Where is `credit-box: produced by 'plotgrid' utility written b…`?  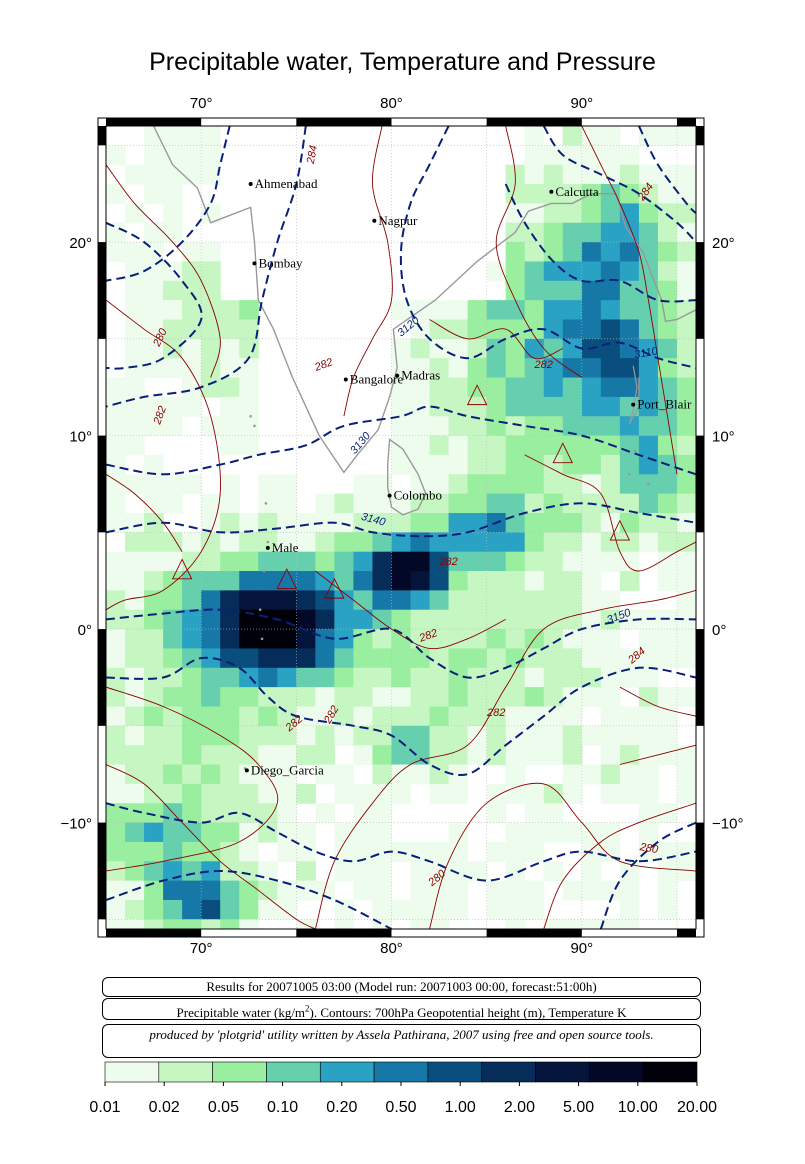 credit-box: produced by 'plotgrid' utility written b… is located at coordinates (401, 1041).